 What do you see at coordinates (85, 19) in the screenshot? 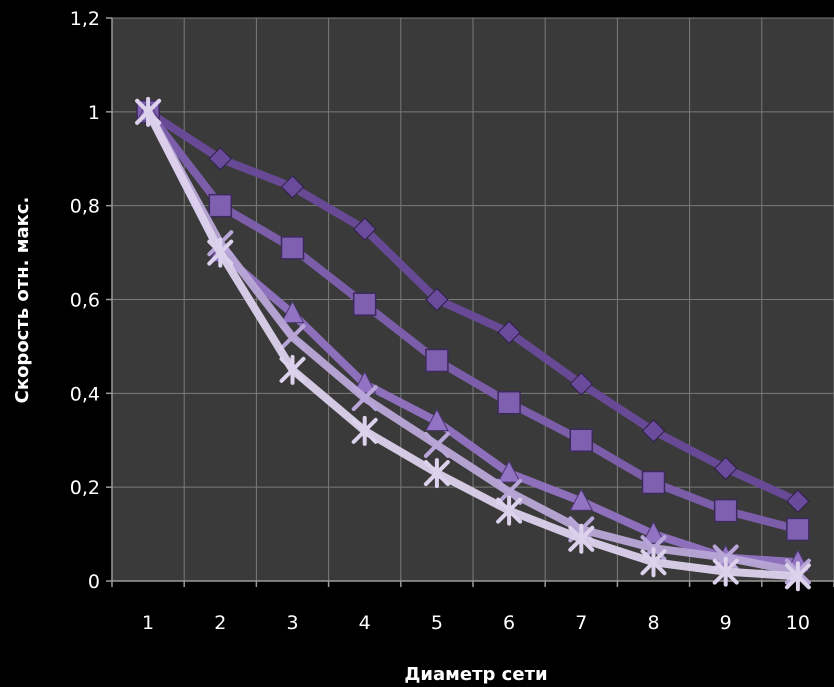
I see `y-tick-label: 1,2` at bounding box center [85, 19].